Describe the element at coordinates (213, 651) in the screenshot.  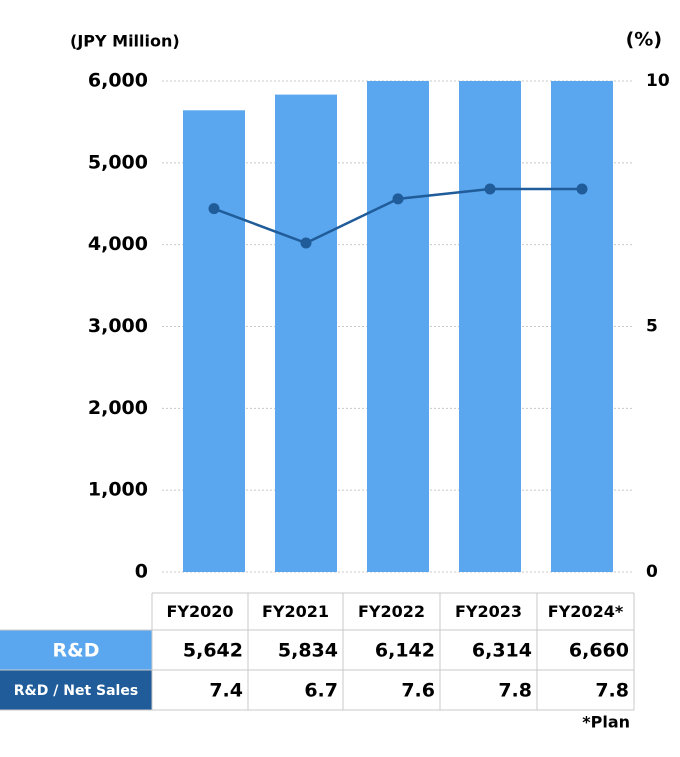
I see `table-value: 5,642` at that location.